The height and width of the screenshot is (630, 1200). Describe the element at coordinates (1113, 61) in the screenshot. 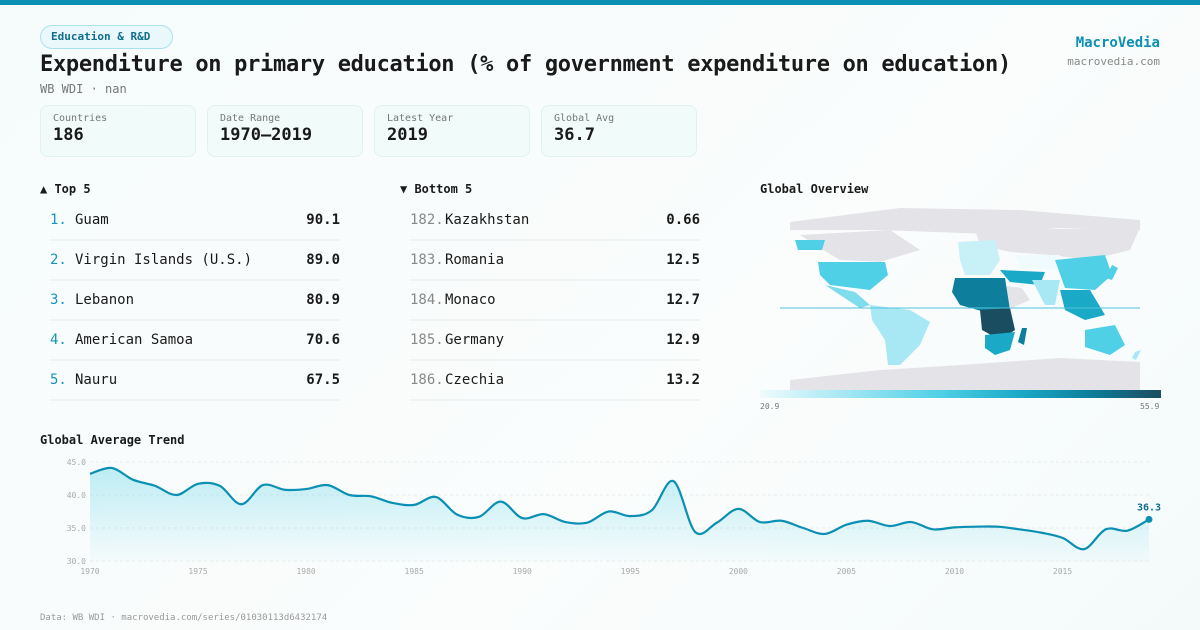

I see `brand-url: macrovedia.com` at that location.